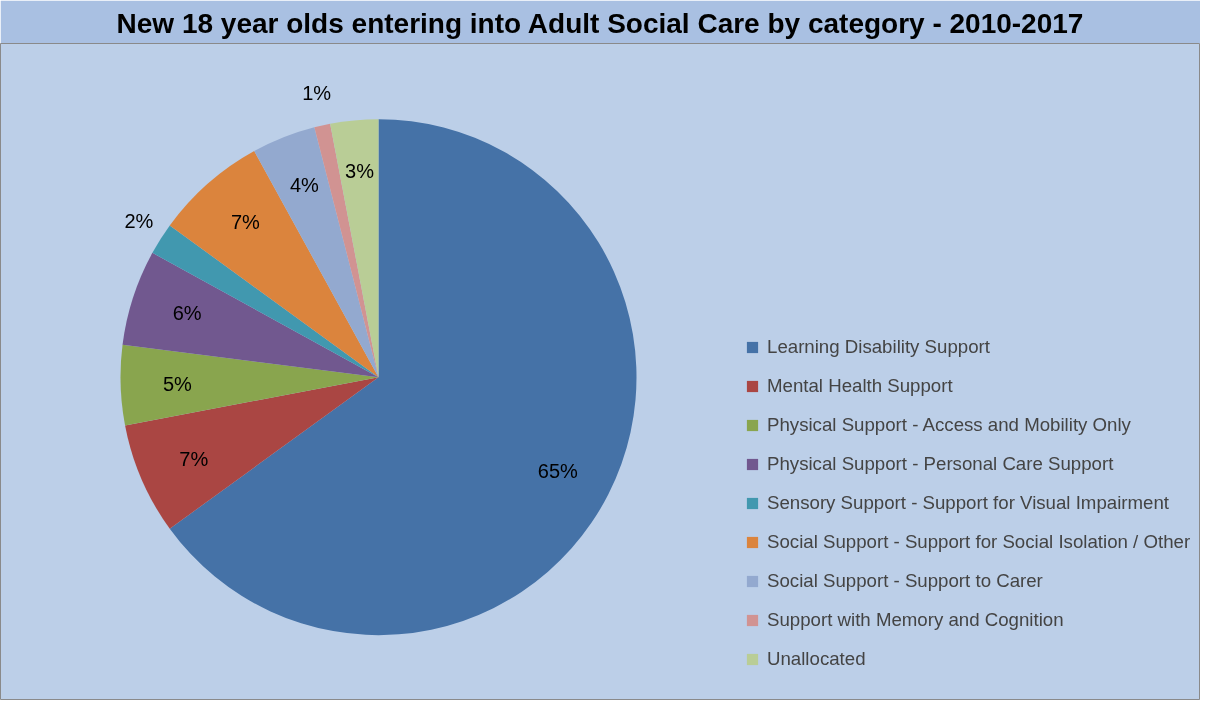 The image size is (1205, 704). I want to click on legend-label: Support with Memory and Cognition, so click(915, 620).